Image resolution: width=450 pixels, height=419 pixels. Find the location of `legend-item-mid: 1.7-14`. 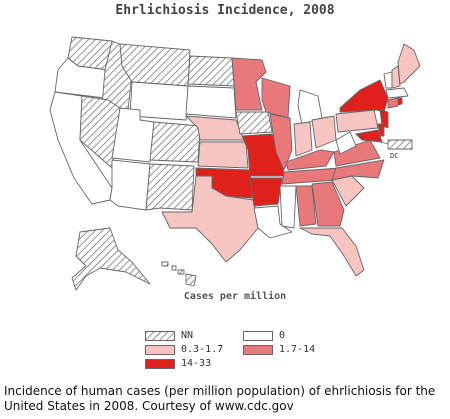

legend-item-mid: 1.7-14 is located at coordinates (279, 349).